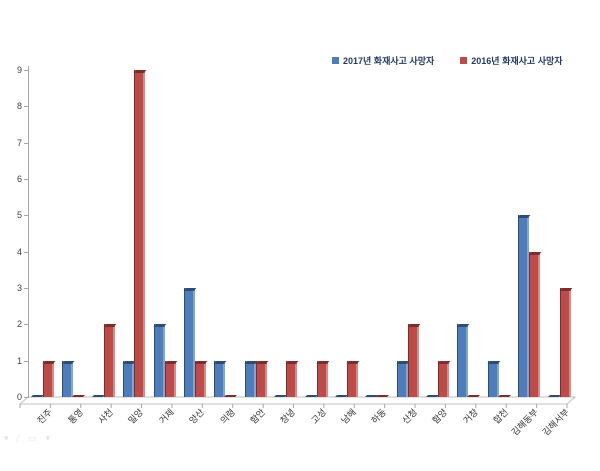 Image resolution: width=600 pixels, height=471 pixels. I want to click on watermark-glyph-1: ▾, so click(6, 438).